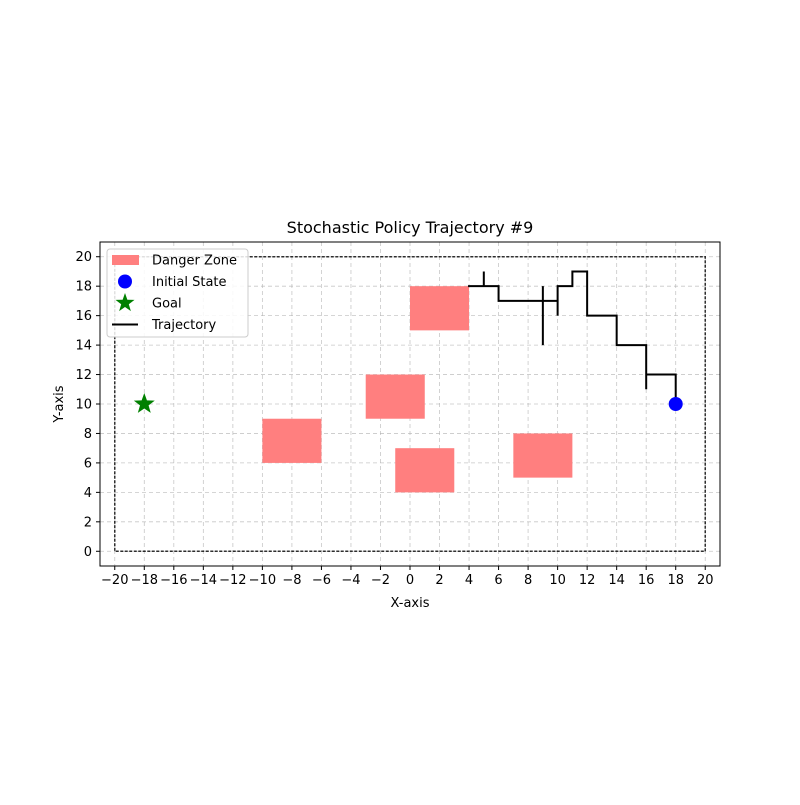 Image resolution: width=800 pixels, height=805 pixels. Describe the element at coordinates (88, 552) in the screenshot. I see `y-tick-label: 0` at that location.